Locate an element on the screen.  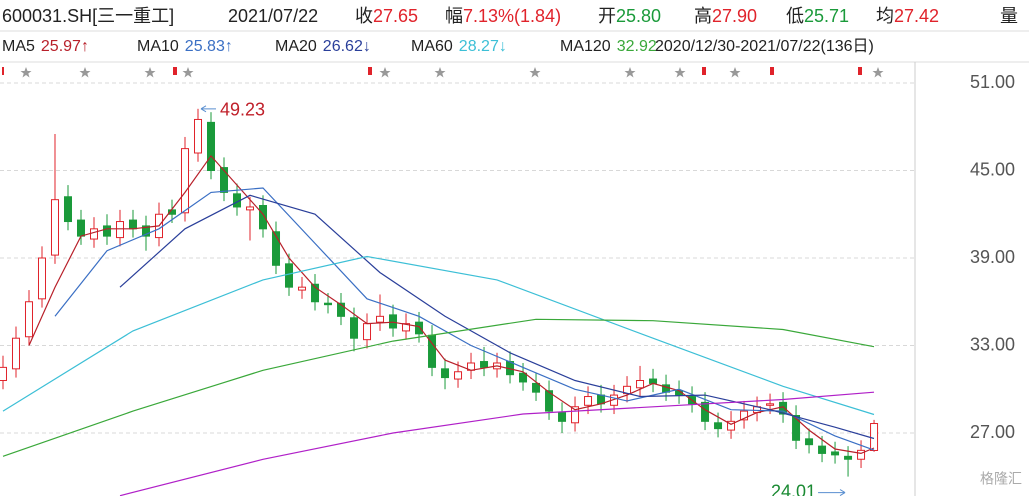
legend-name: MA120 is located at coordinates (585, 46).